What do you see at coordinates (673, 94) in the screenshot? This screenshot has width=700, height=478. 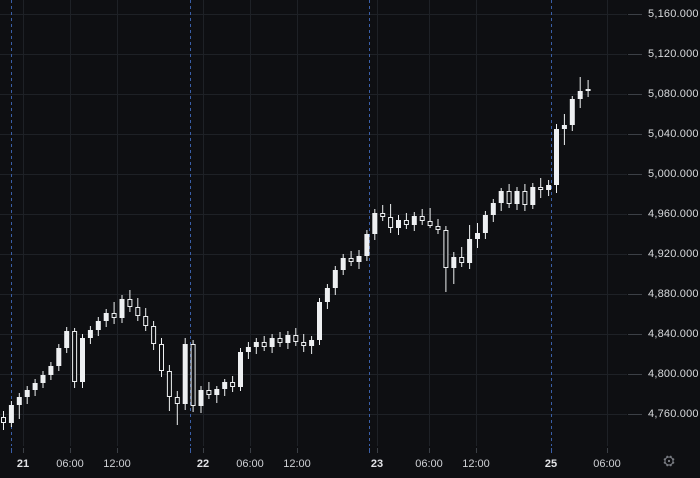 I see `price-axis-label: 5,080.000` at bounding box center [673, 94].